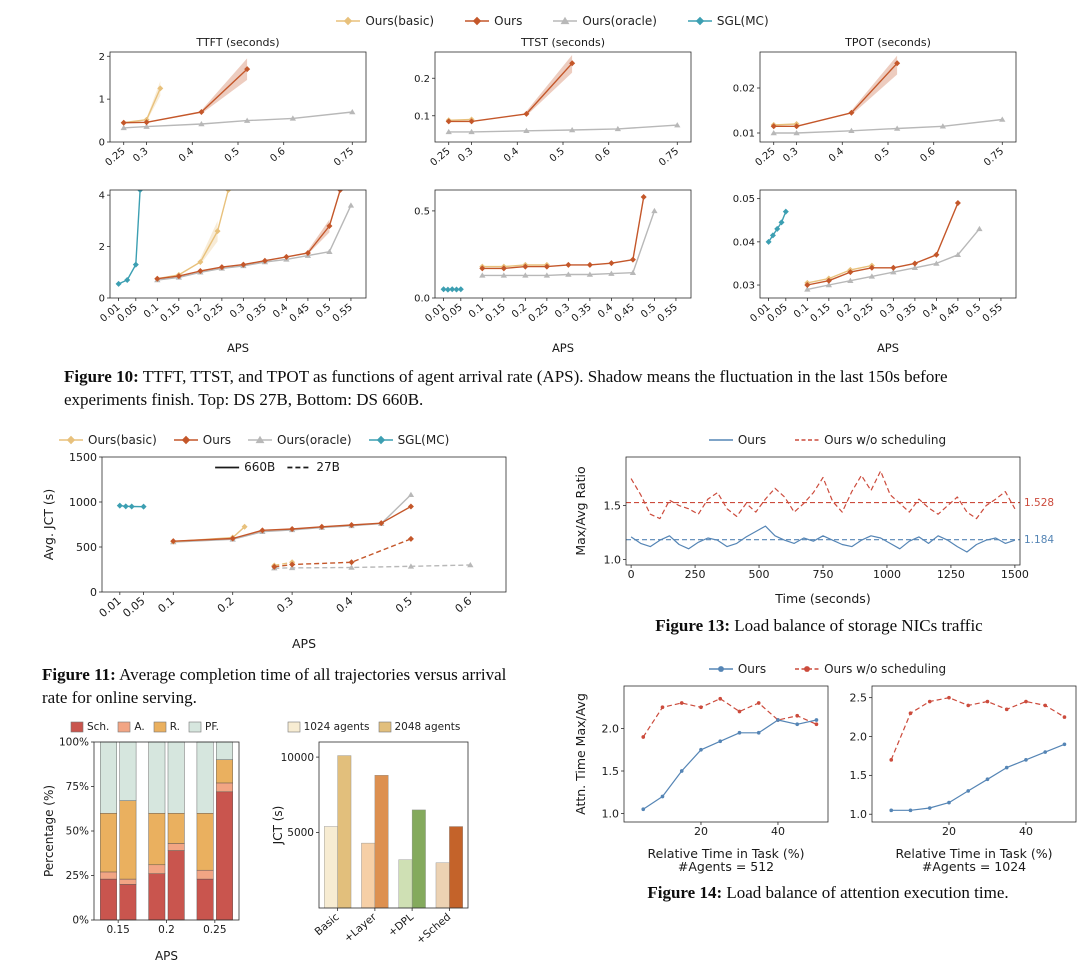 Image resolution: width=1080 pixels, height=962 pixels. I want to click on chart-ttft-27b: 0.25 0.3 0.4 0.5 0.6 0.75 0 1 2 TTFT (seconds), so click(227, 108).